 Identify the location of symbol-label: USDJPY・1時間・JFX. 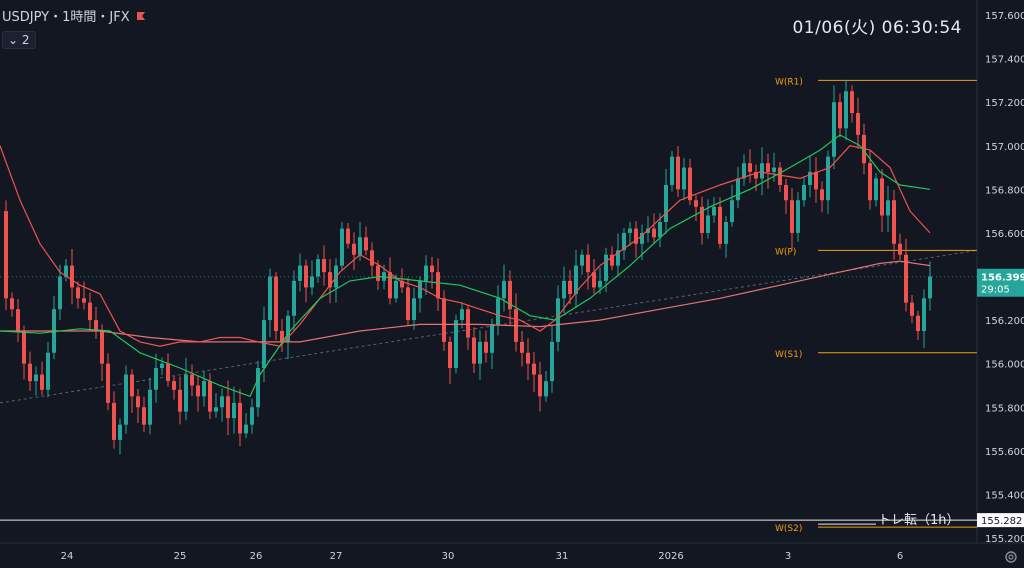
(66, 17).